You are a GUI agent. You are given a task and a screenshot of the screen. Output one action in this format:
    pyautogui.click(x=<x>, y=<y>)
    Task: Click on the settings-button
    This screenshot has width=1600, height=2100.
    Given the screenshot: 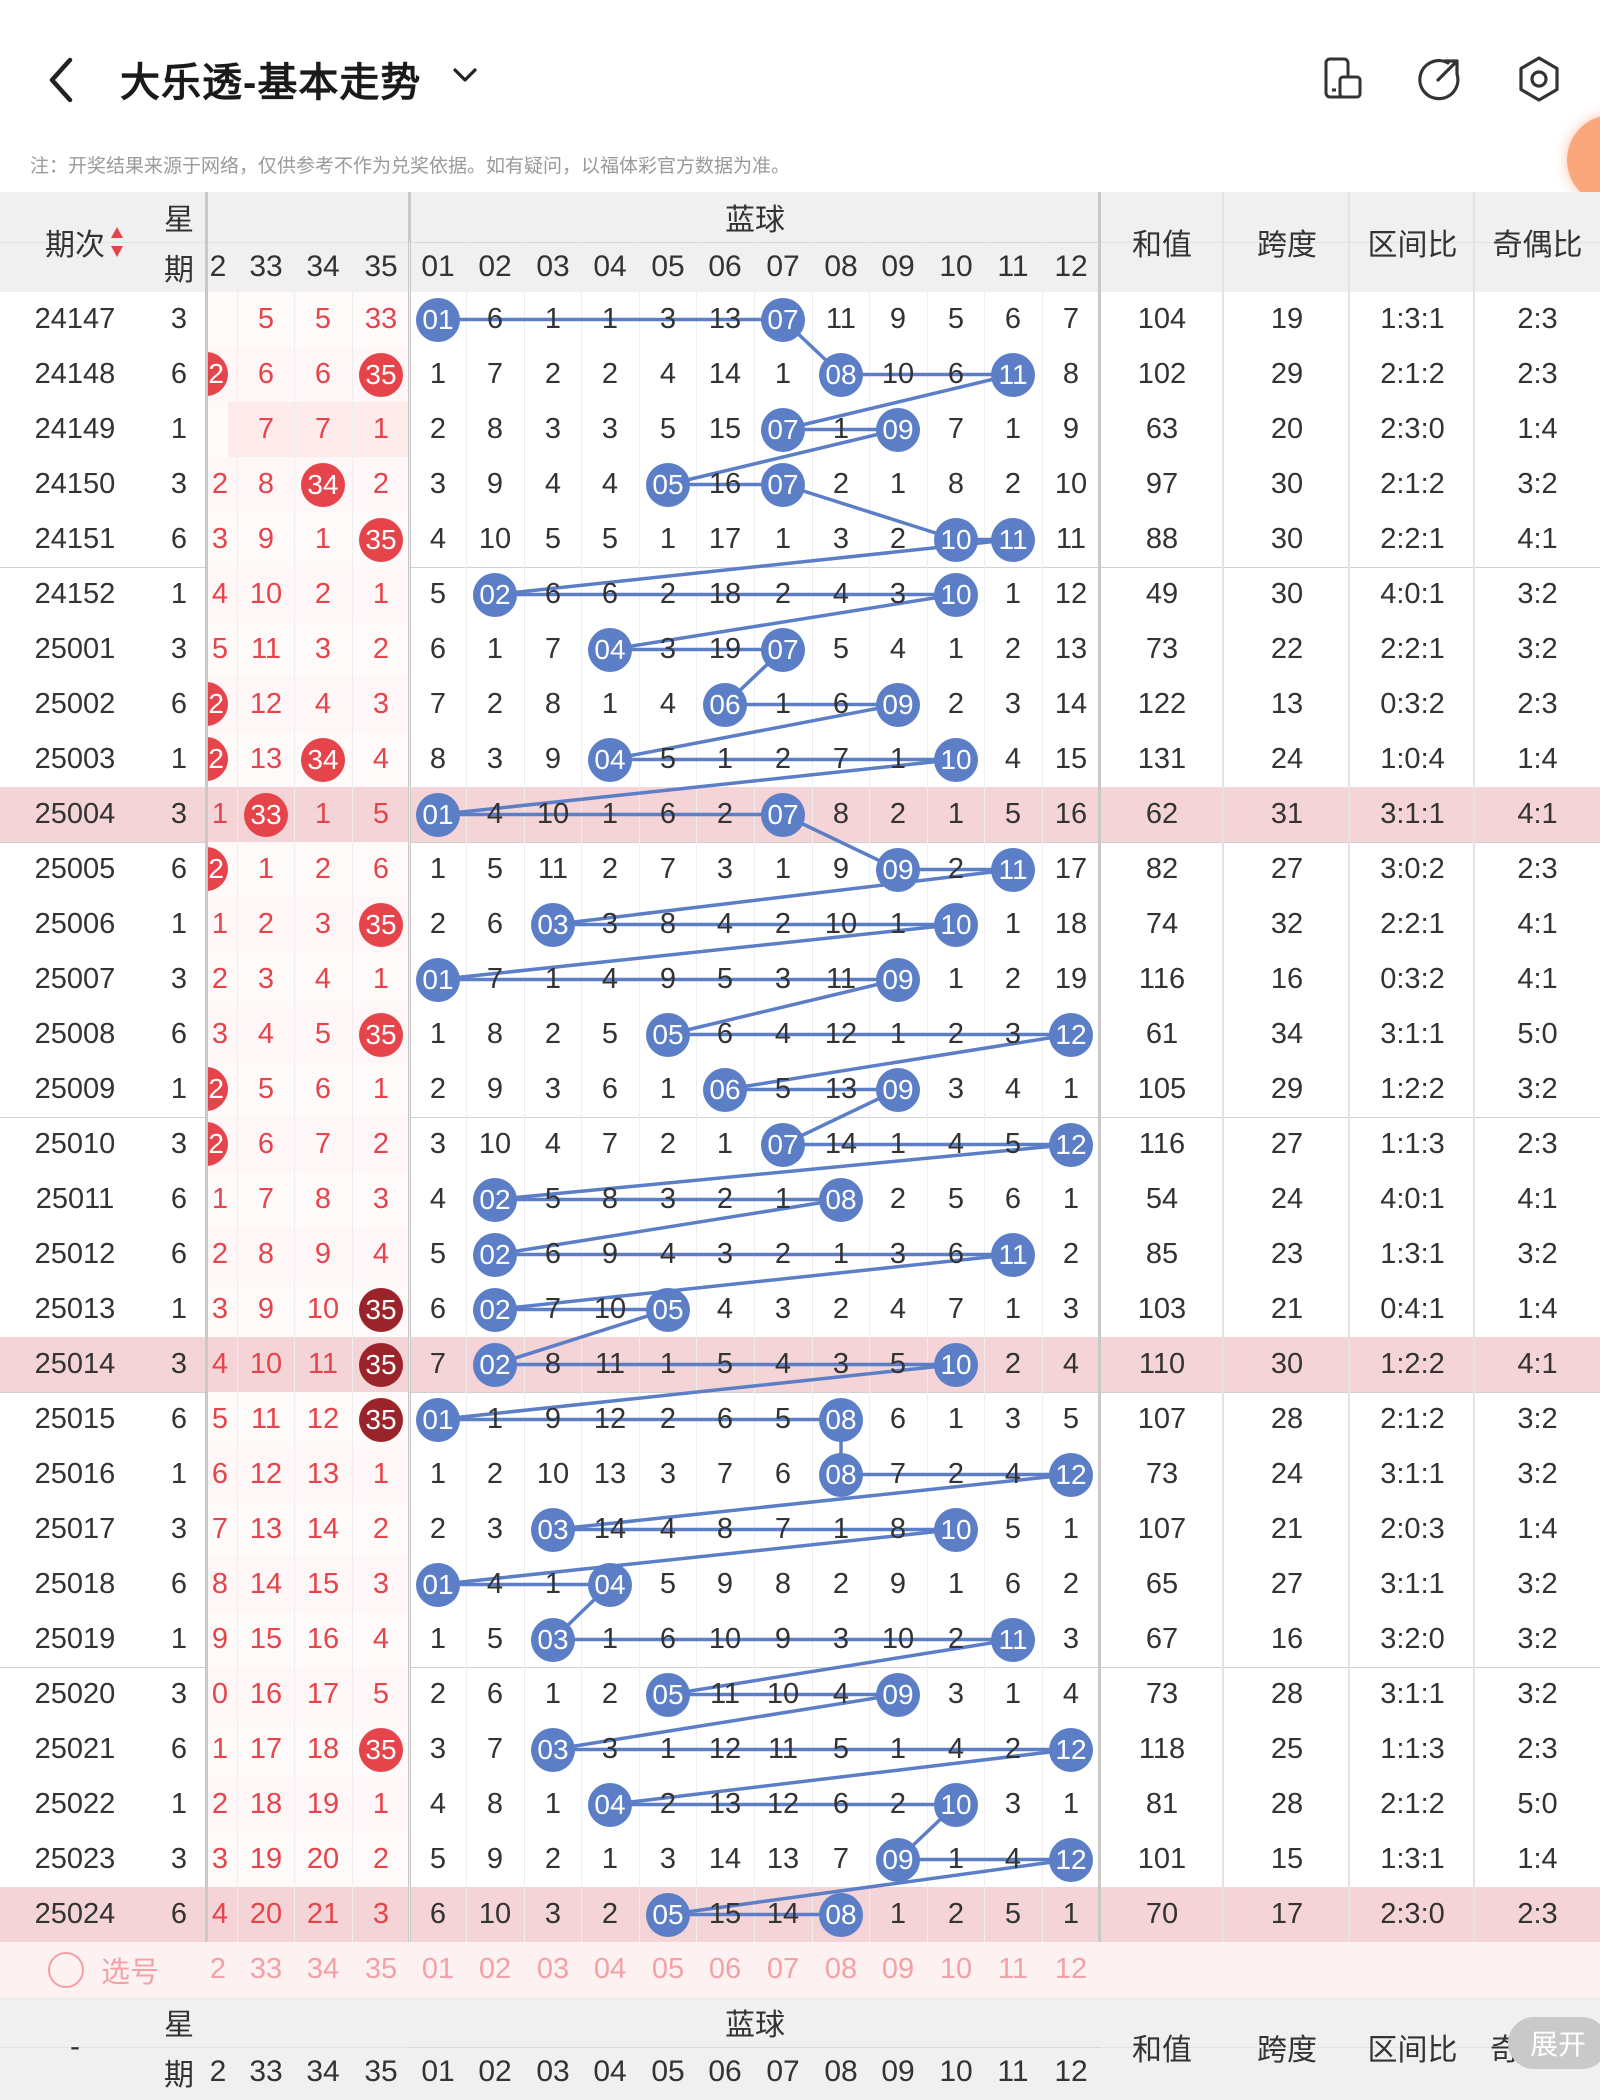 What is the action you would take?
    pyautogui.click(x=1539, y=79)
    